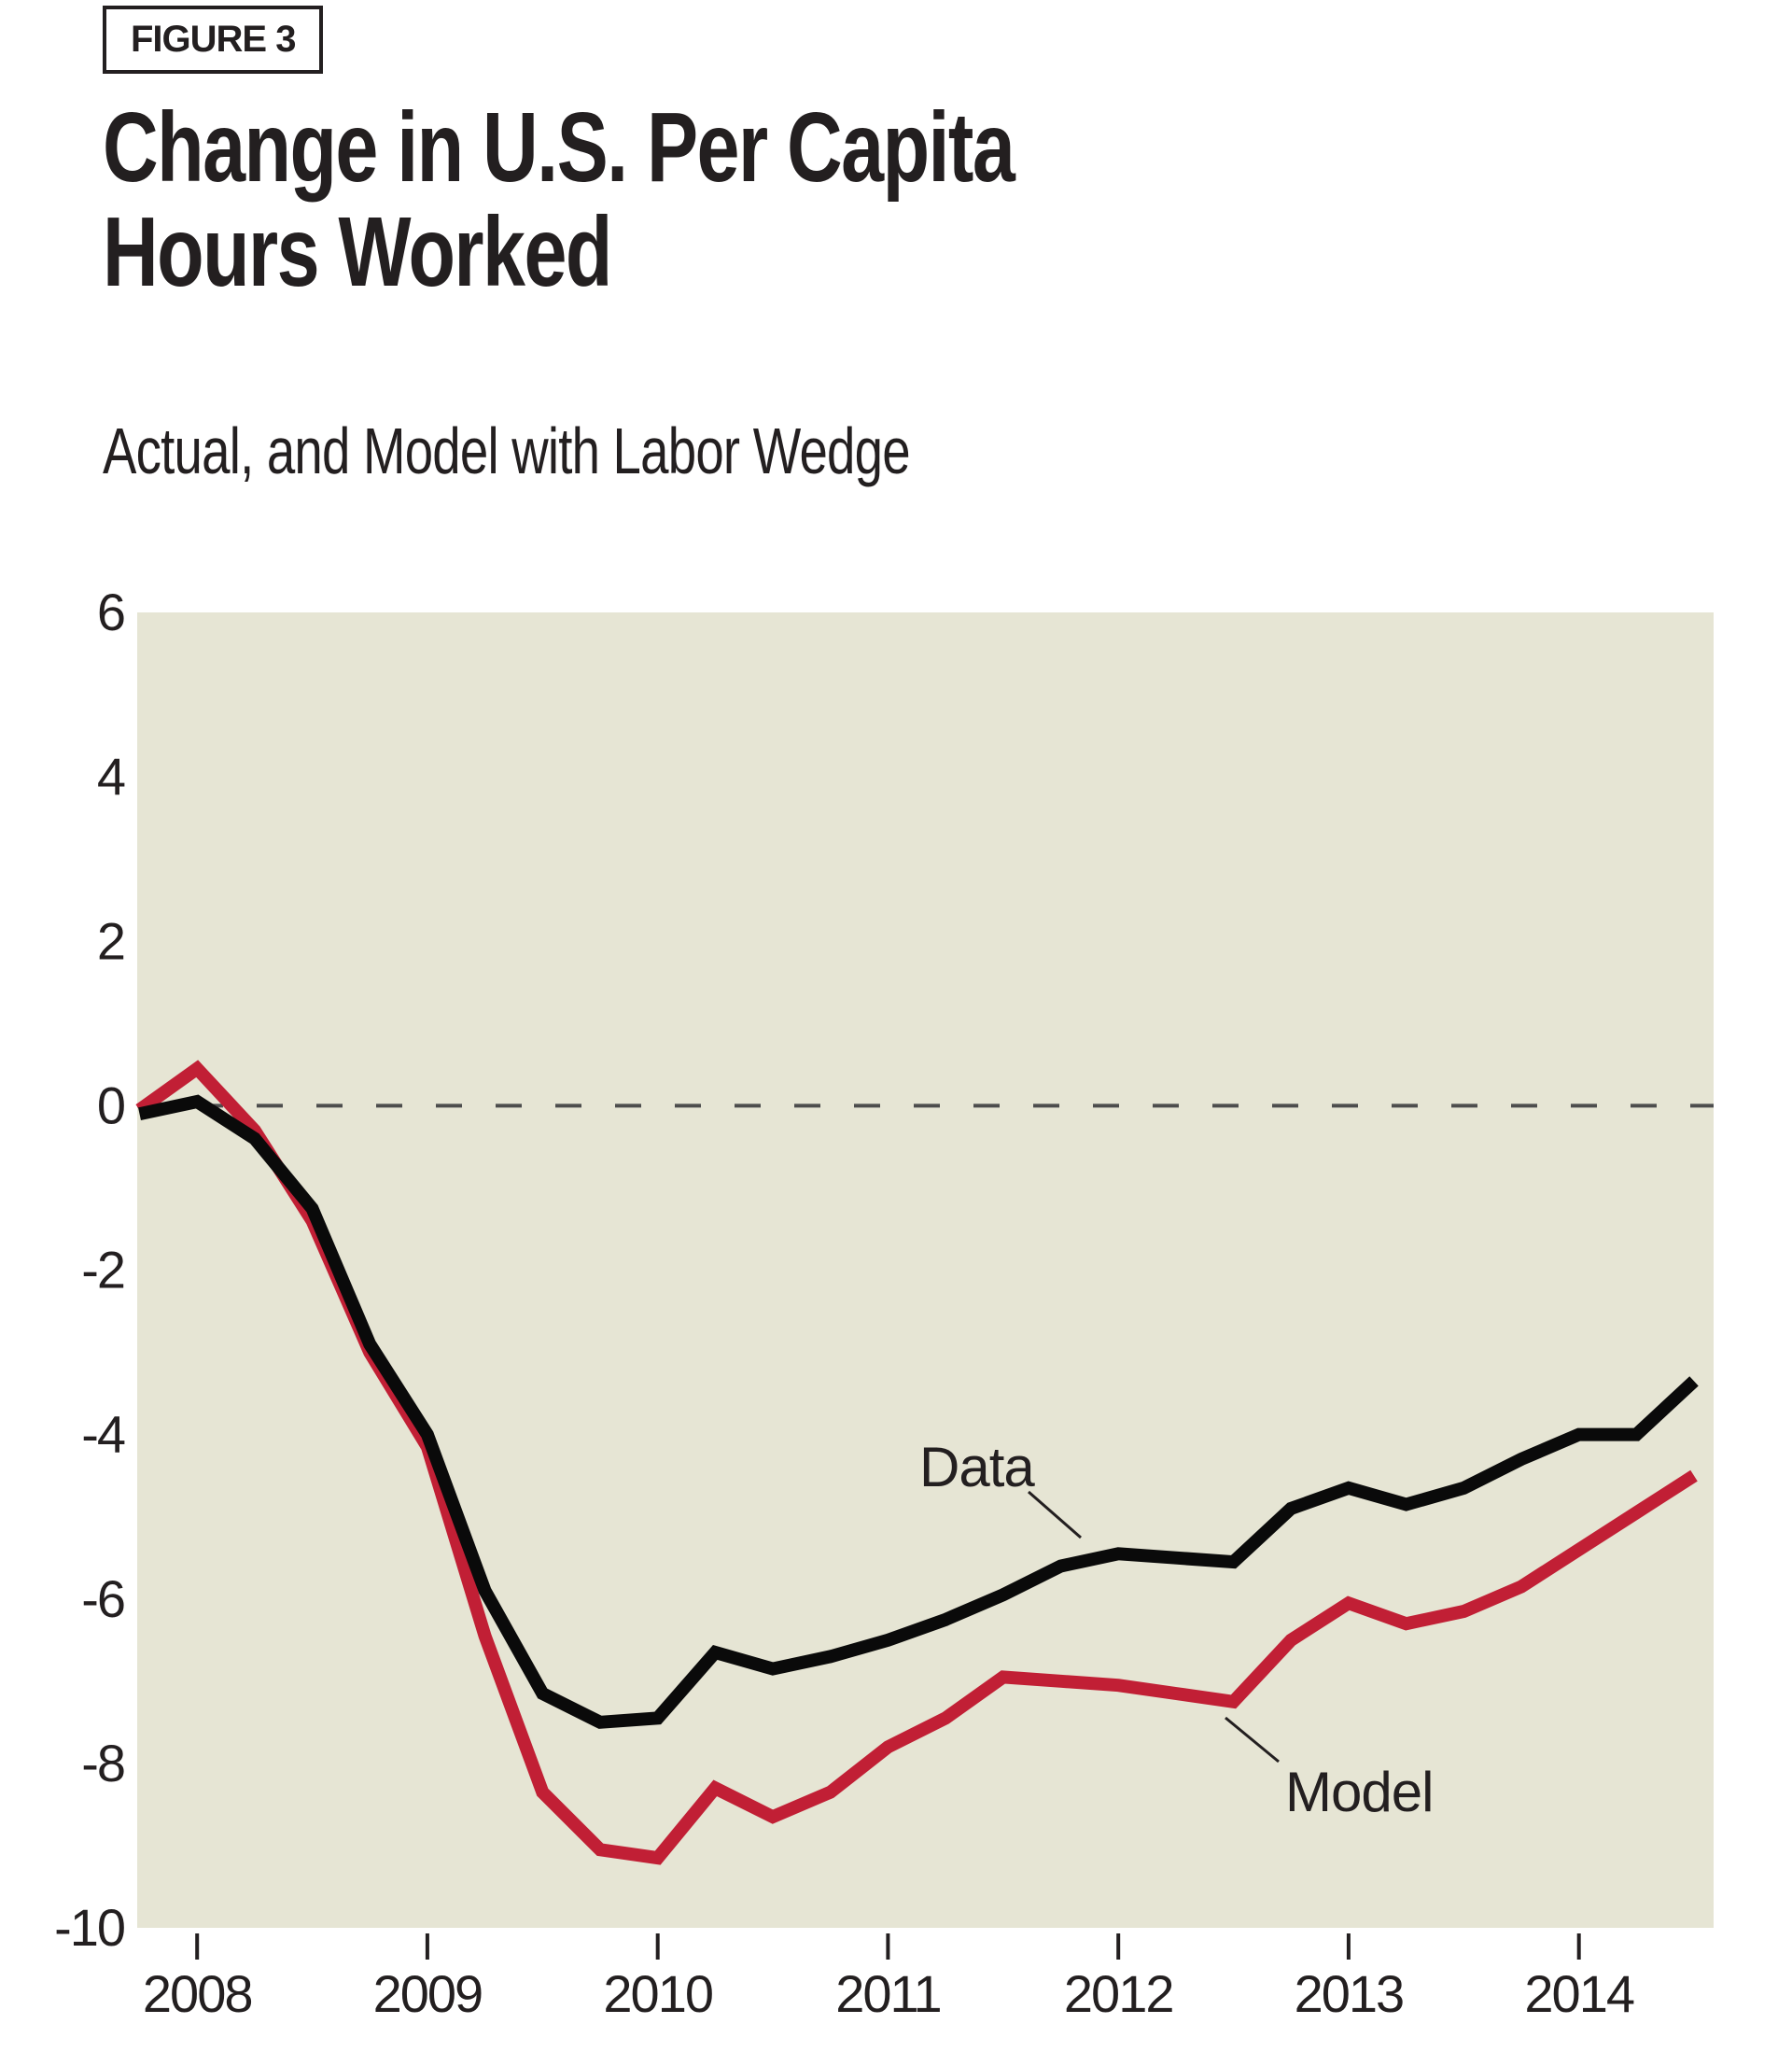 Image resolution: width=1792 pixels, height=2066 pixels. I want to click on page-subtitle: Actual, and Model with Labor Wedge, so click(507, 450).